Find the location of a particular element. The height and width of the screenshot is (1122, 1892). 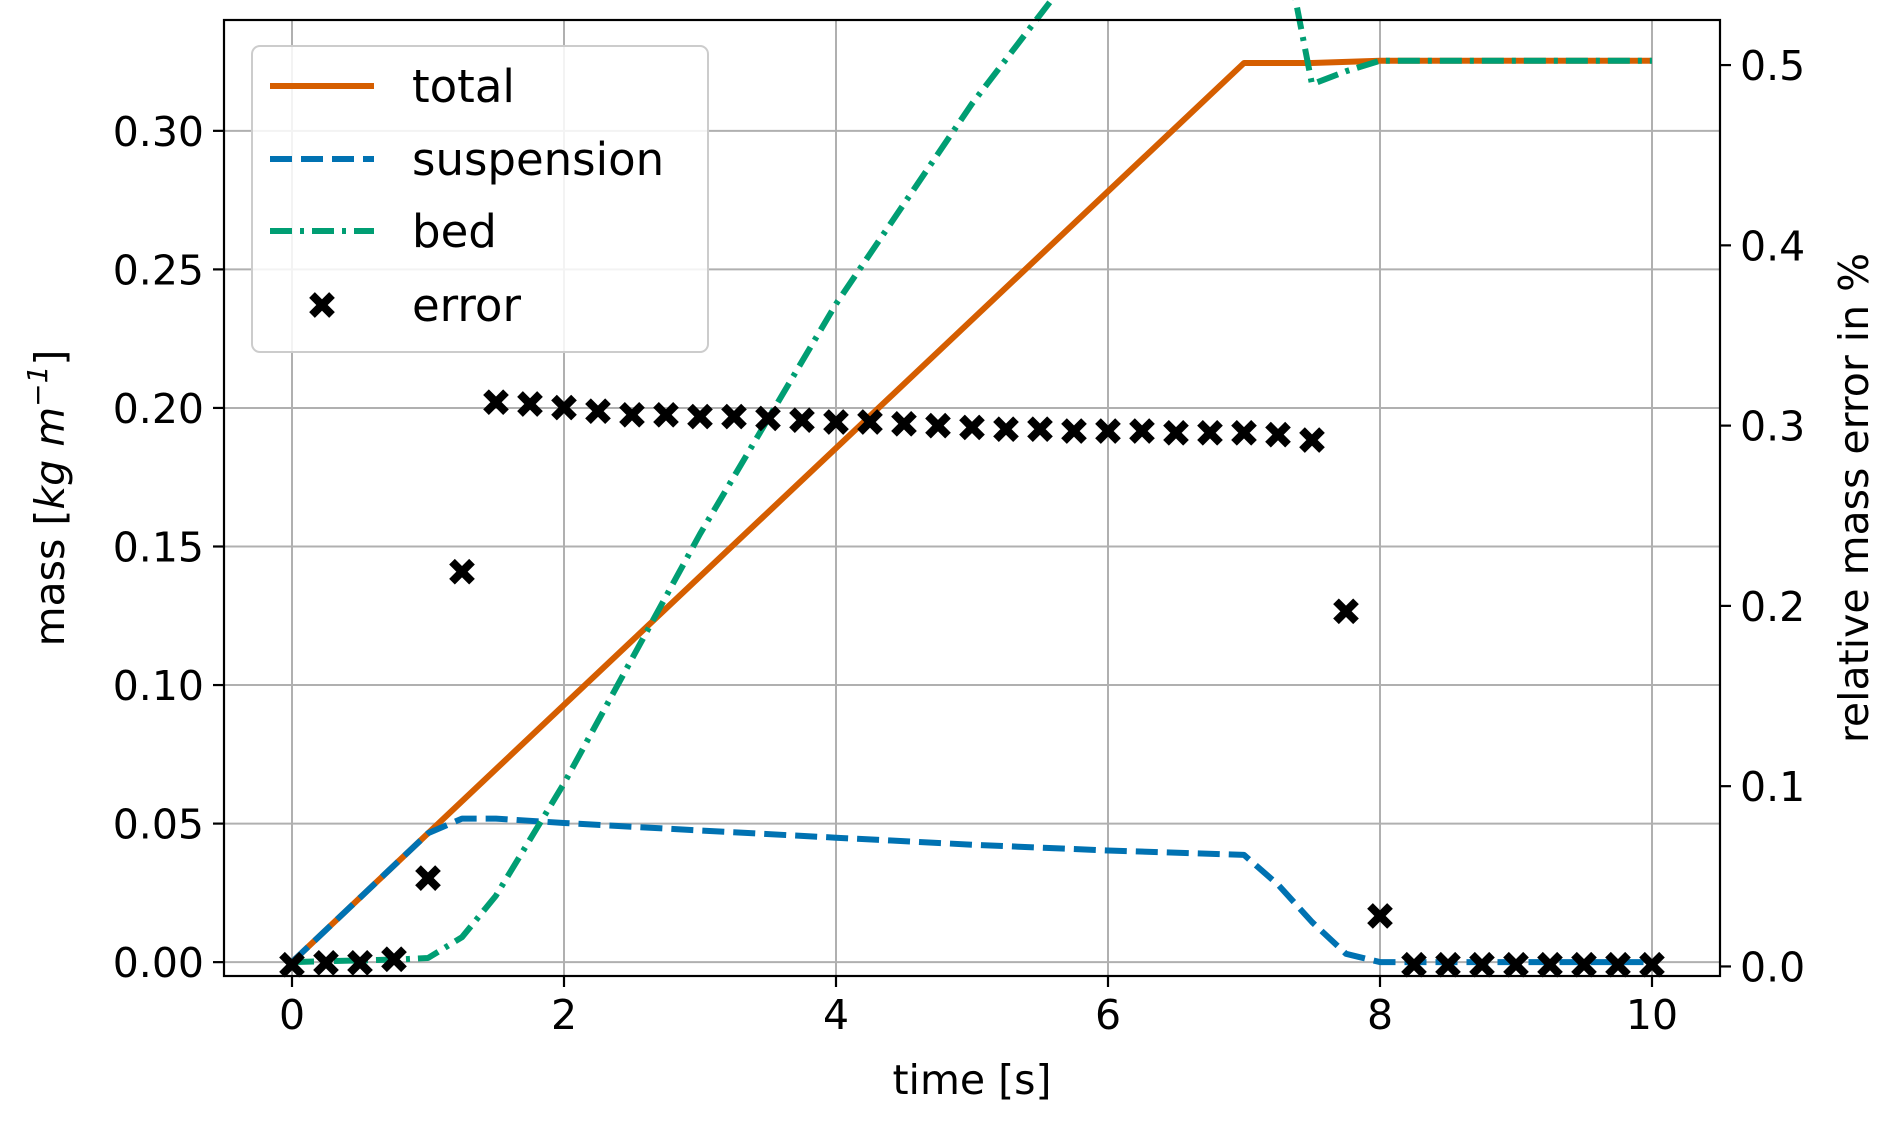

y-axis-label-exponent: −1 is located at coordinates (37, 386).